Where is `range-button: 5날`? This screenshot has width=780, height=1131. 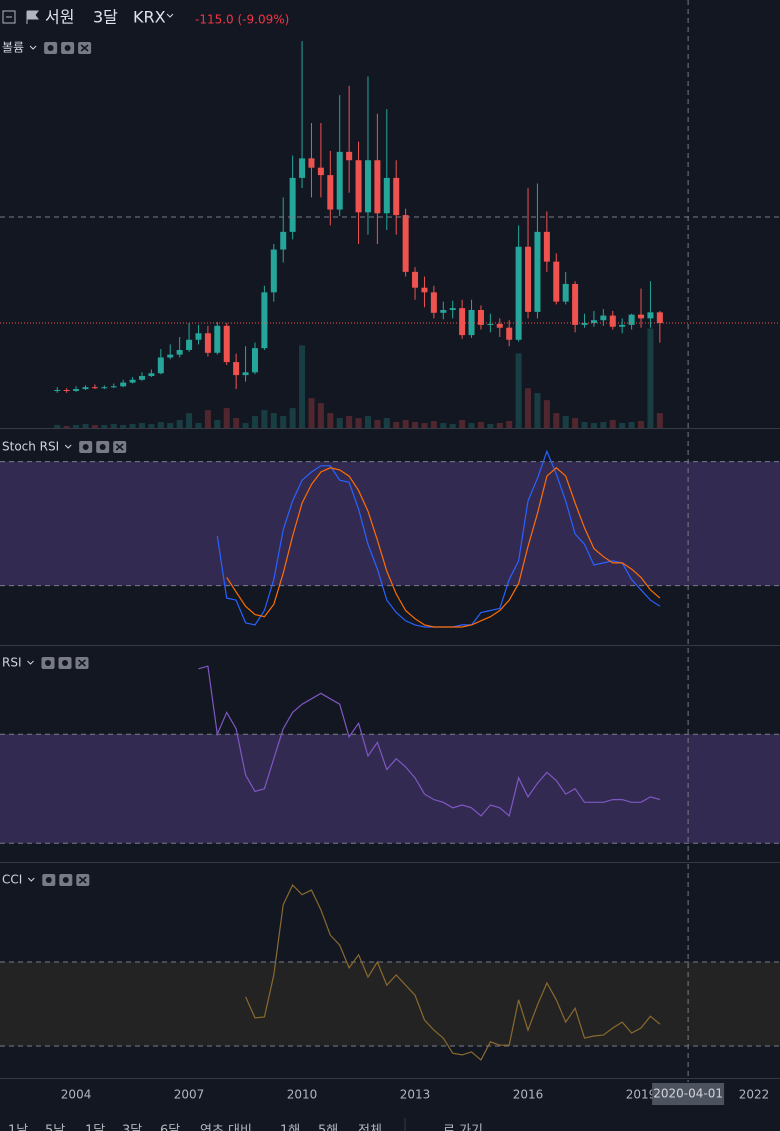 range-button: 5날 is located at coordinates (55, 1127).